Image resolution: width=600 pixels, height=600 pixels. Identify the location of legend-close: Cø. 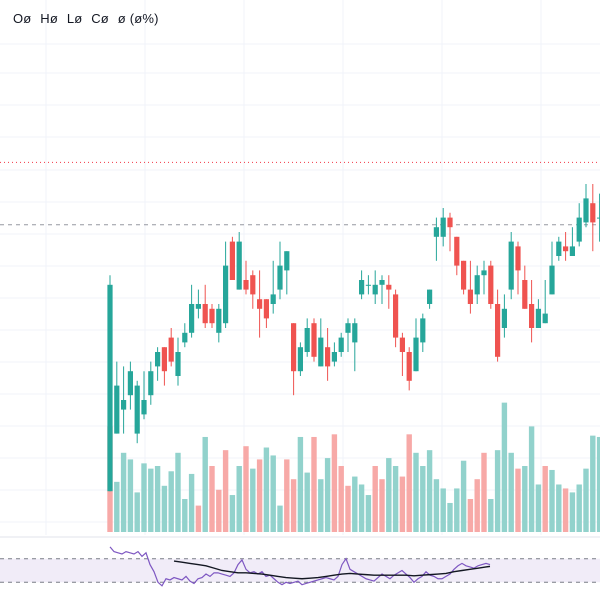
(100, 18).